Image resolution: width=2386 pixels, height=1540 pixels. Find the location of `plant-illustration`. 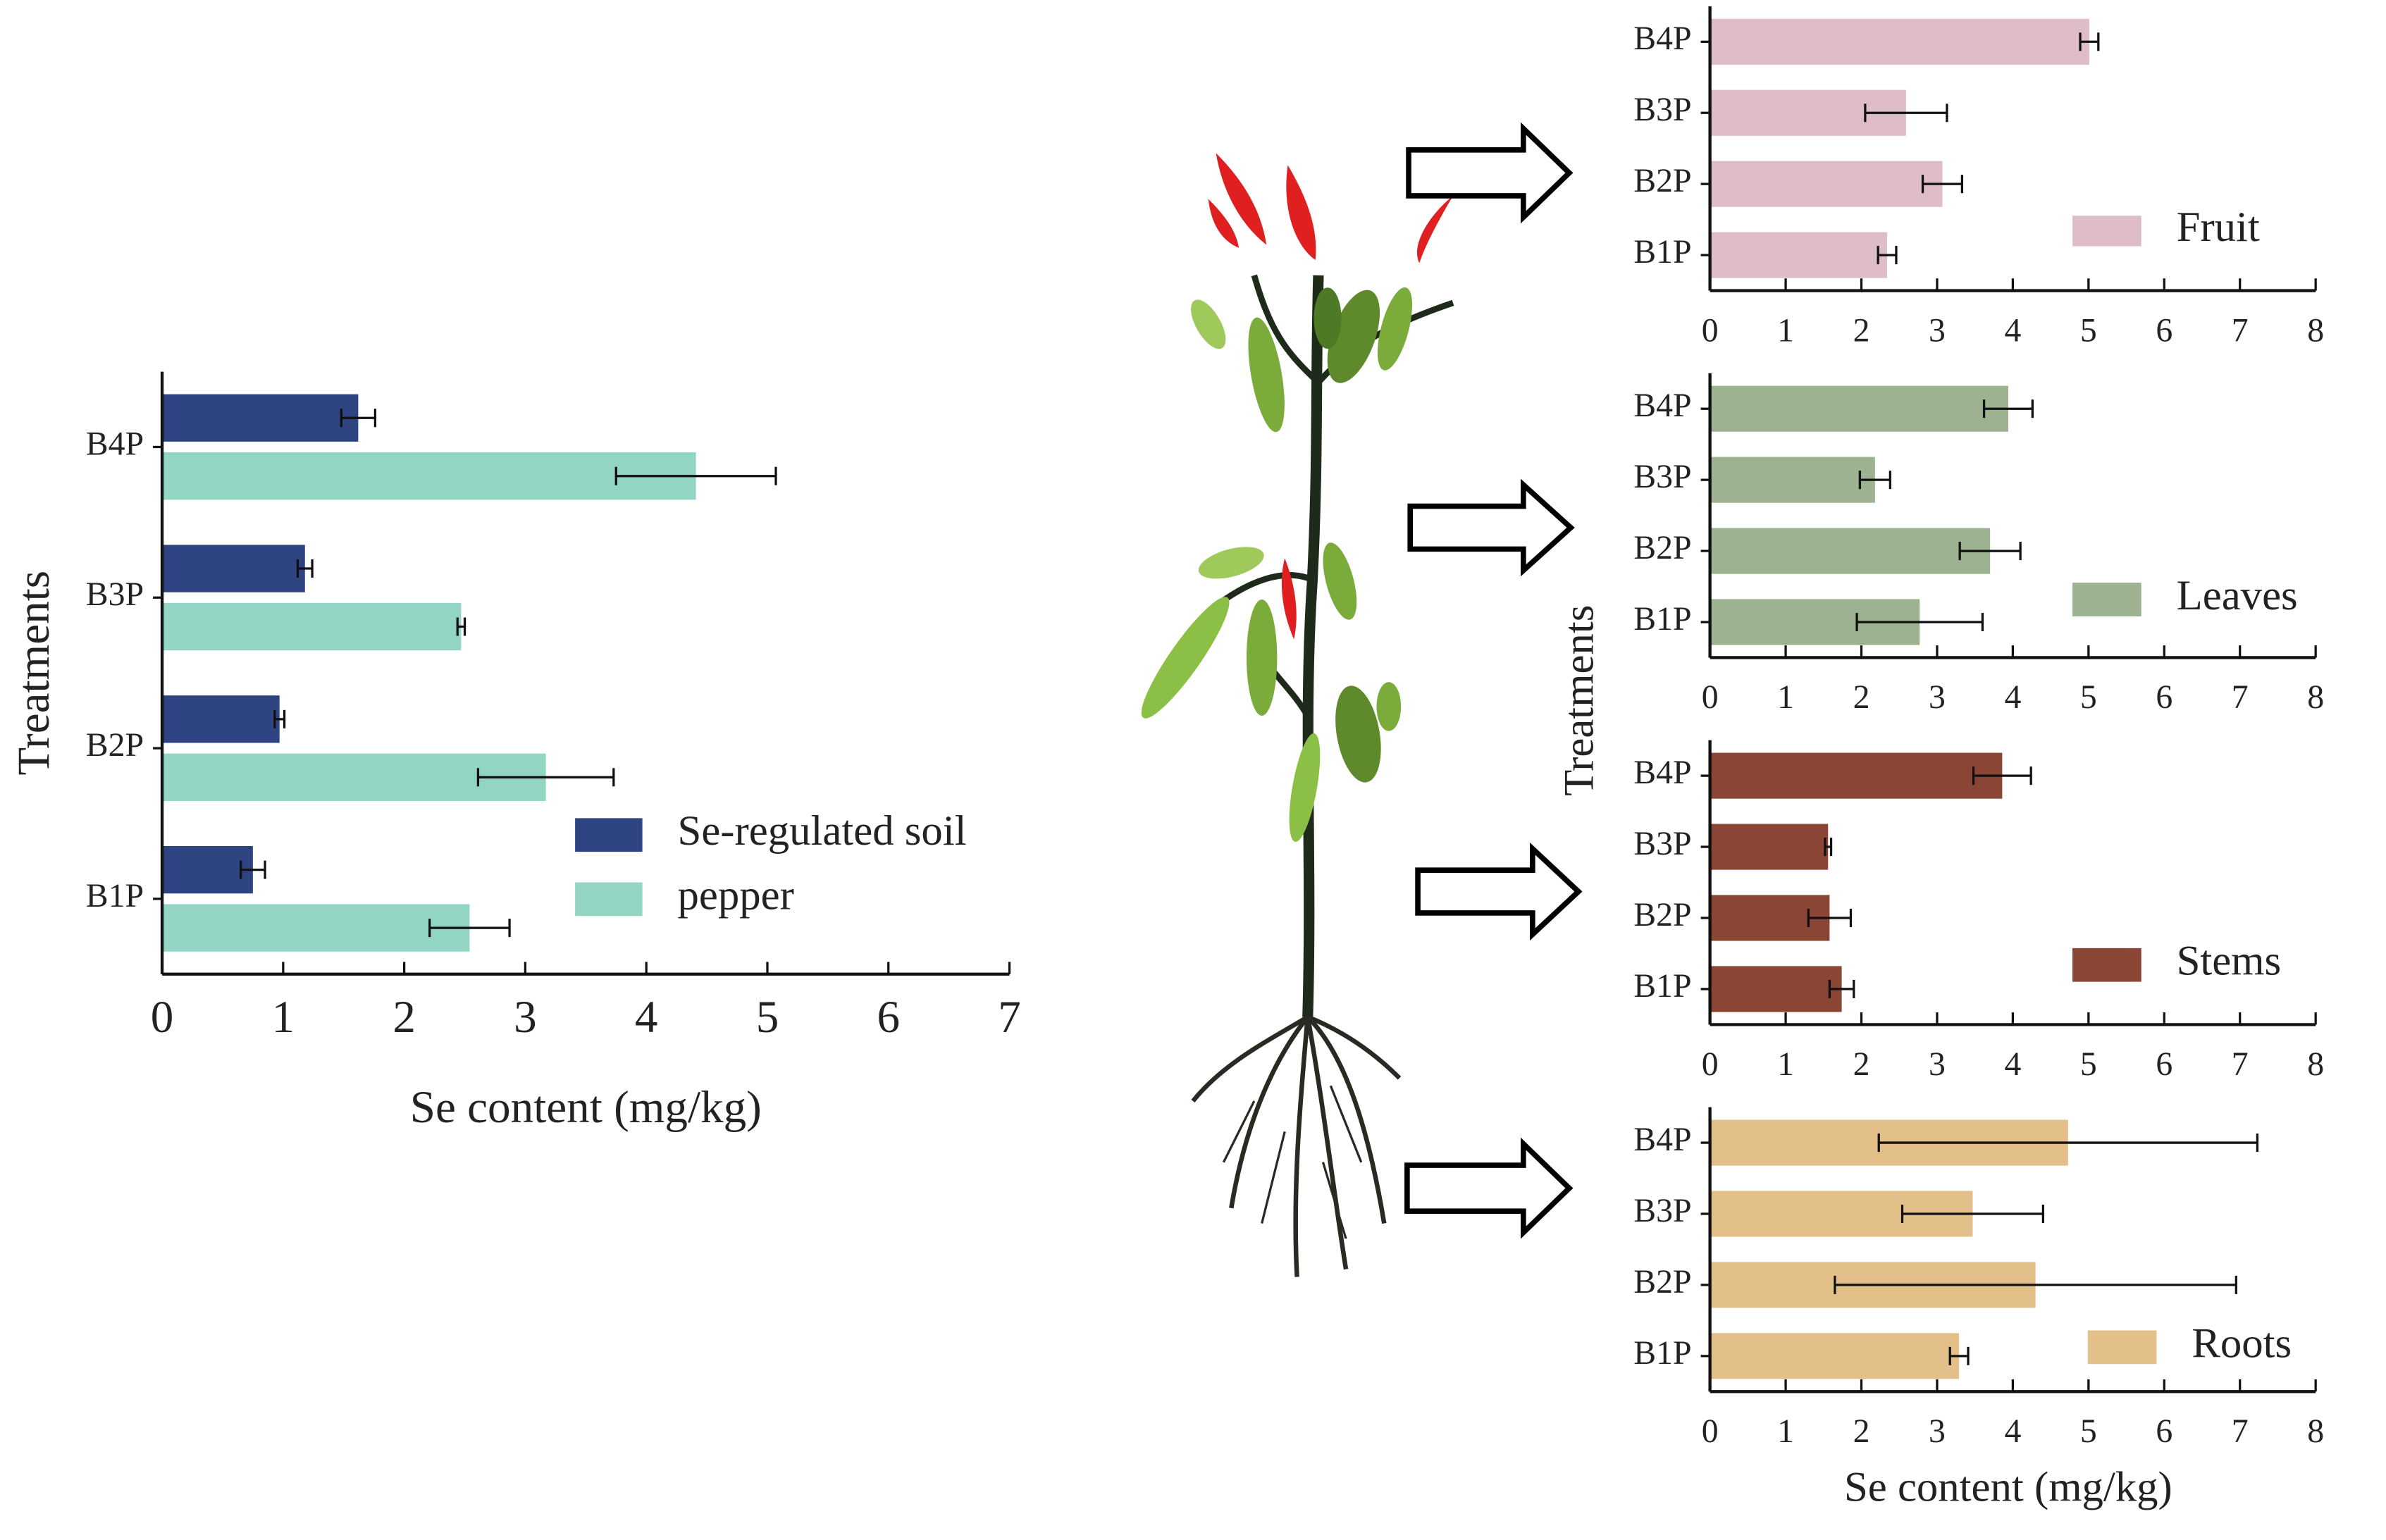

plant-illustration is located at coordinates (1297, 715).